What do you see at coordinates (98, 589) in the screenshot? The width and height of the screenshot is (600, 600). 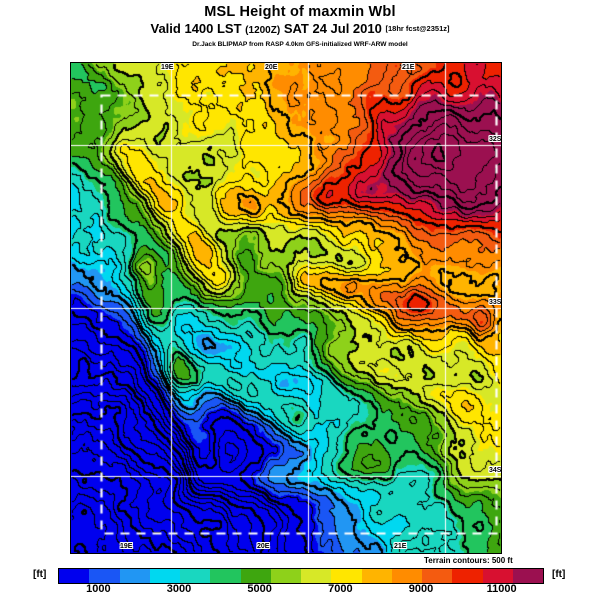 I see `colorbar-tick-1000: 1000` at bounding box center [98, 589].